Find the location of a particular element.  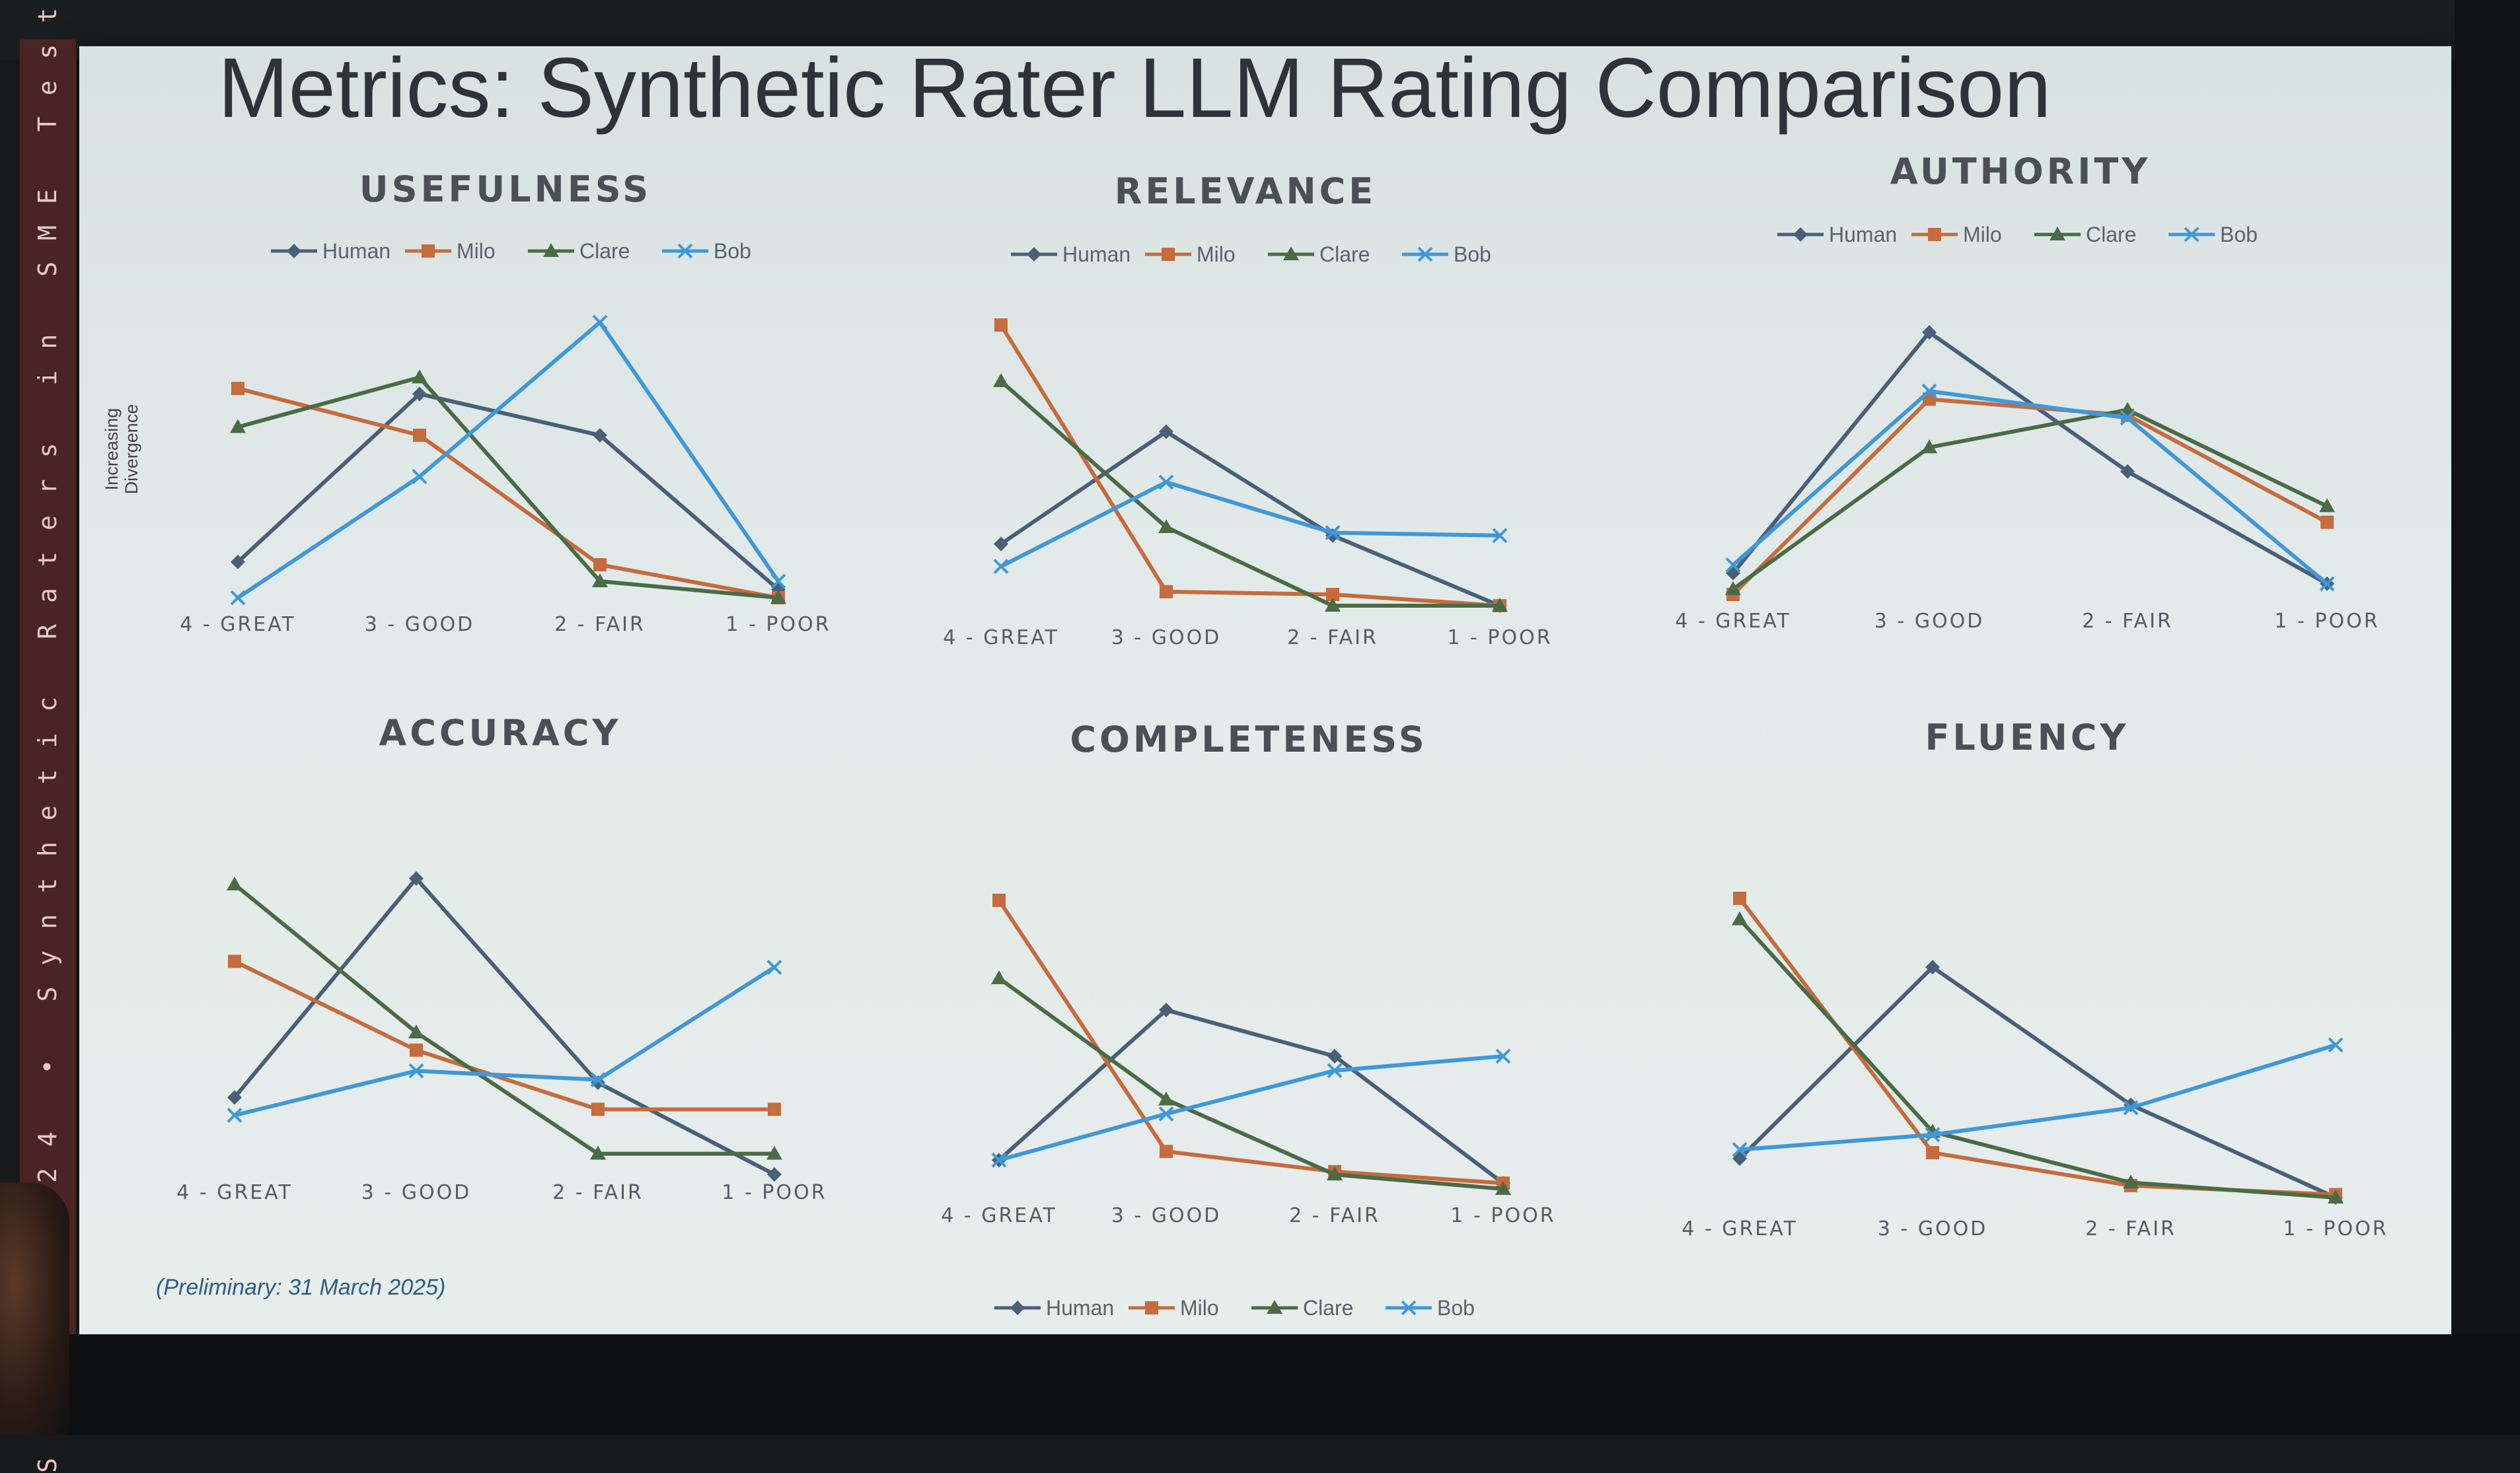

chart-title: USEFULNESS is located at coordinates (505, 189).